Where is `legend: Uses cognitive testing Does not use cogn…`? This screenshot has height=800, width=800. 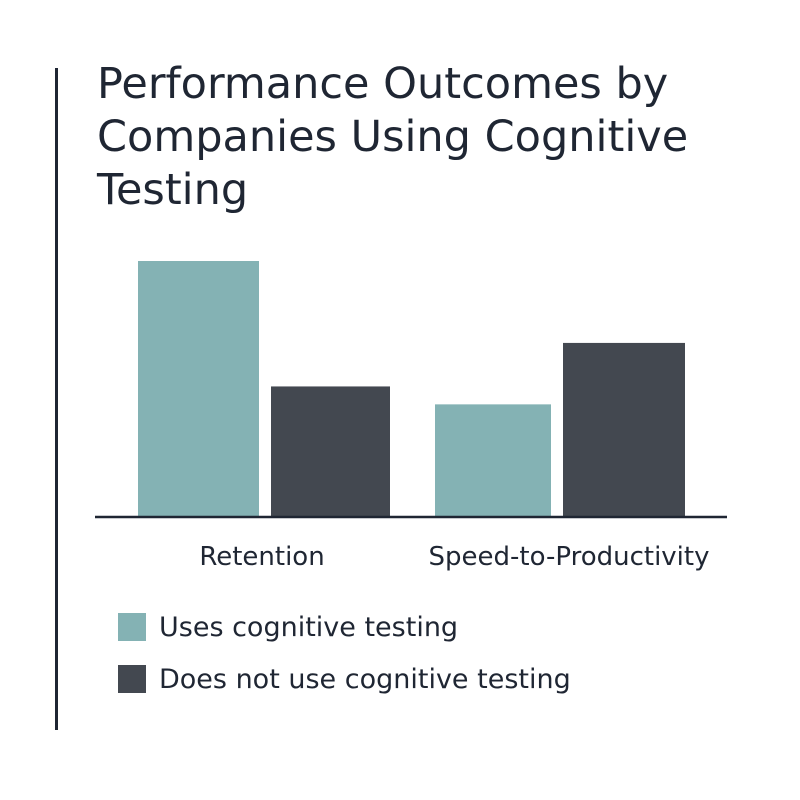
legend: Uses cognitive testing Does not use cogn… is located at coordinates (344, 662).